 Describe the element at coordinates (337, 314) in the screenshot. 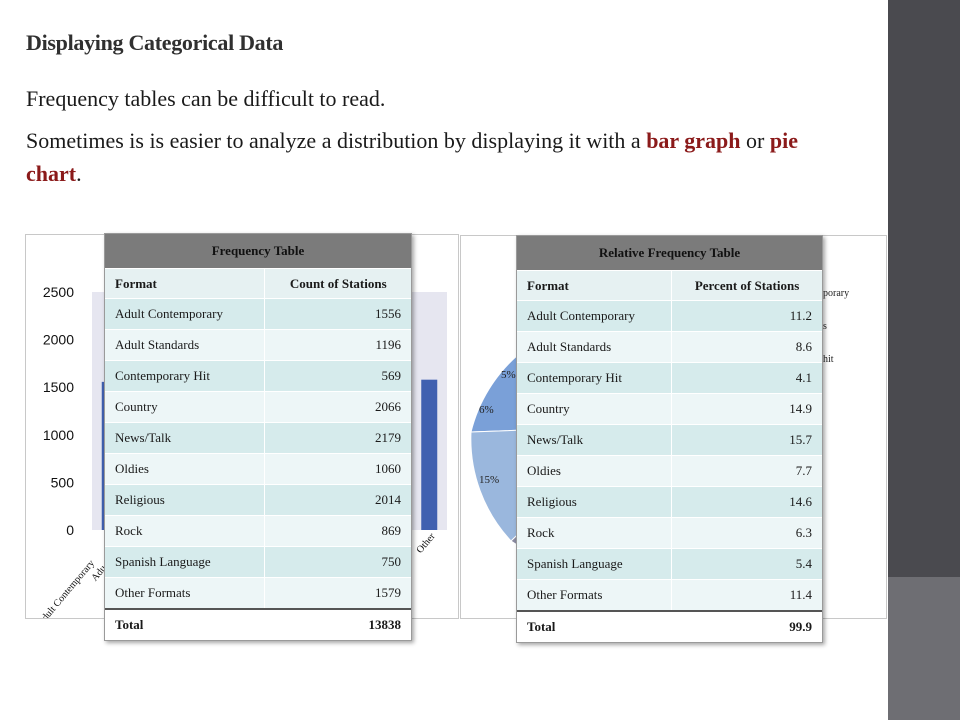

I see `value-cell: 1556` at that location.